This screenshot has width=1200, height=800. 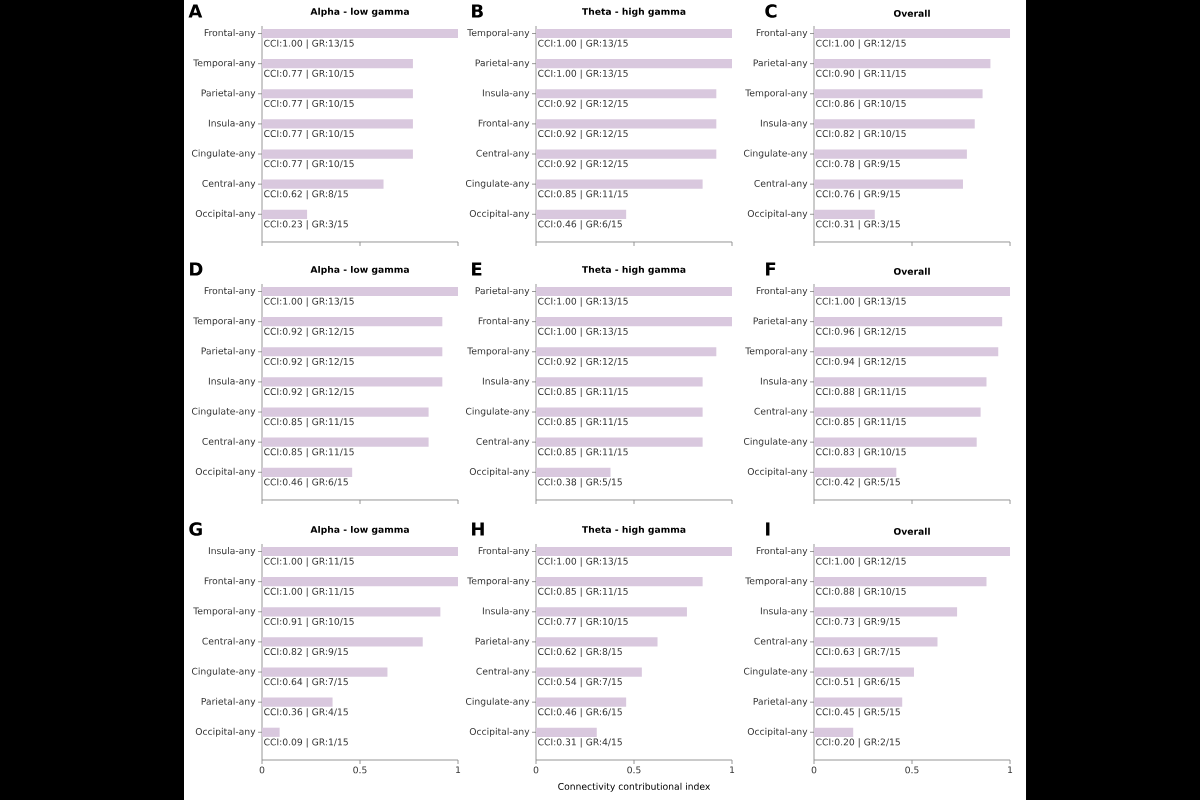 I want to click on text: E, so click(x=477, y=269).